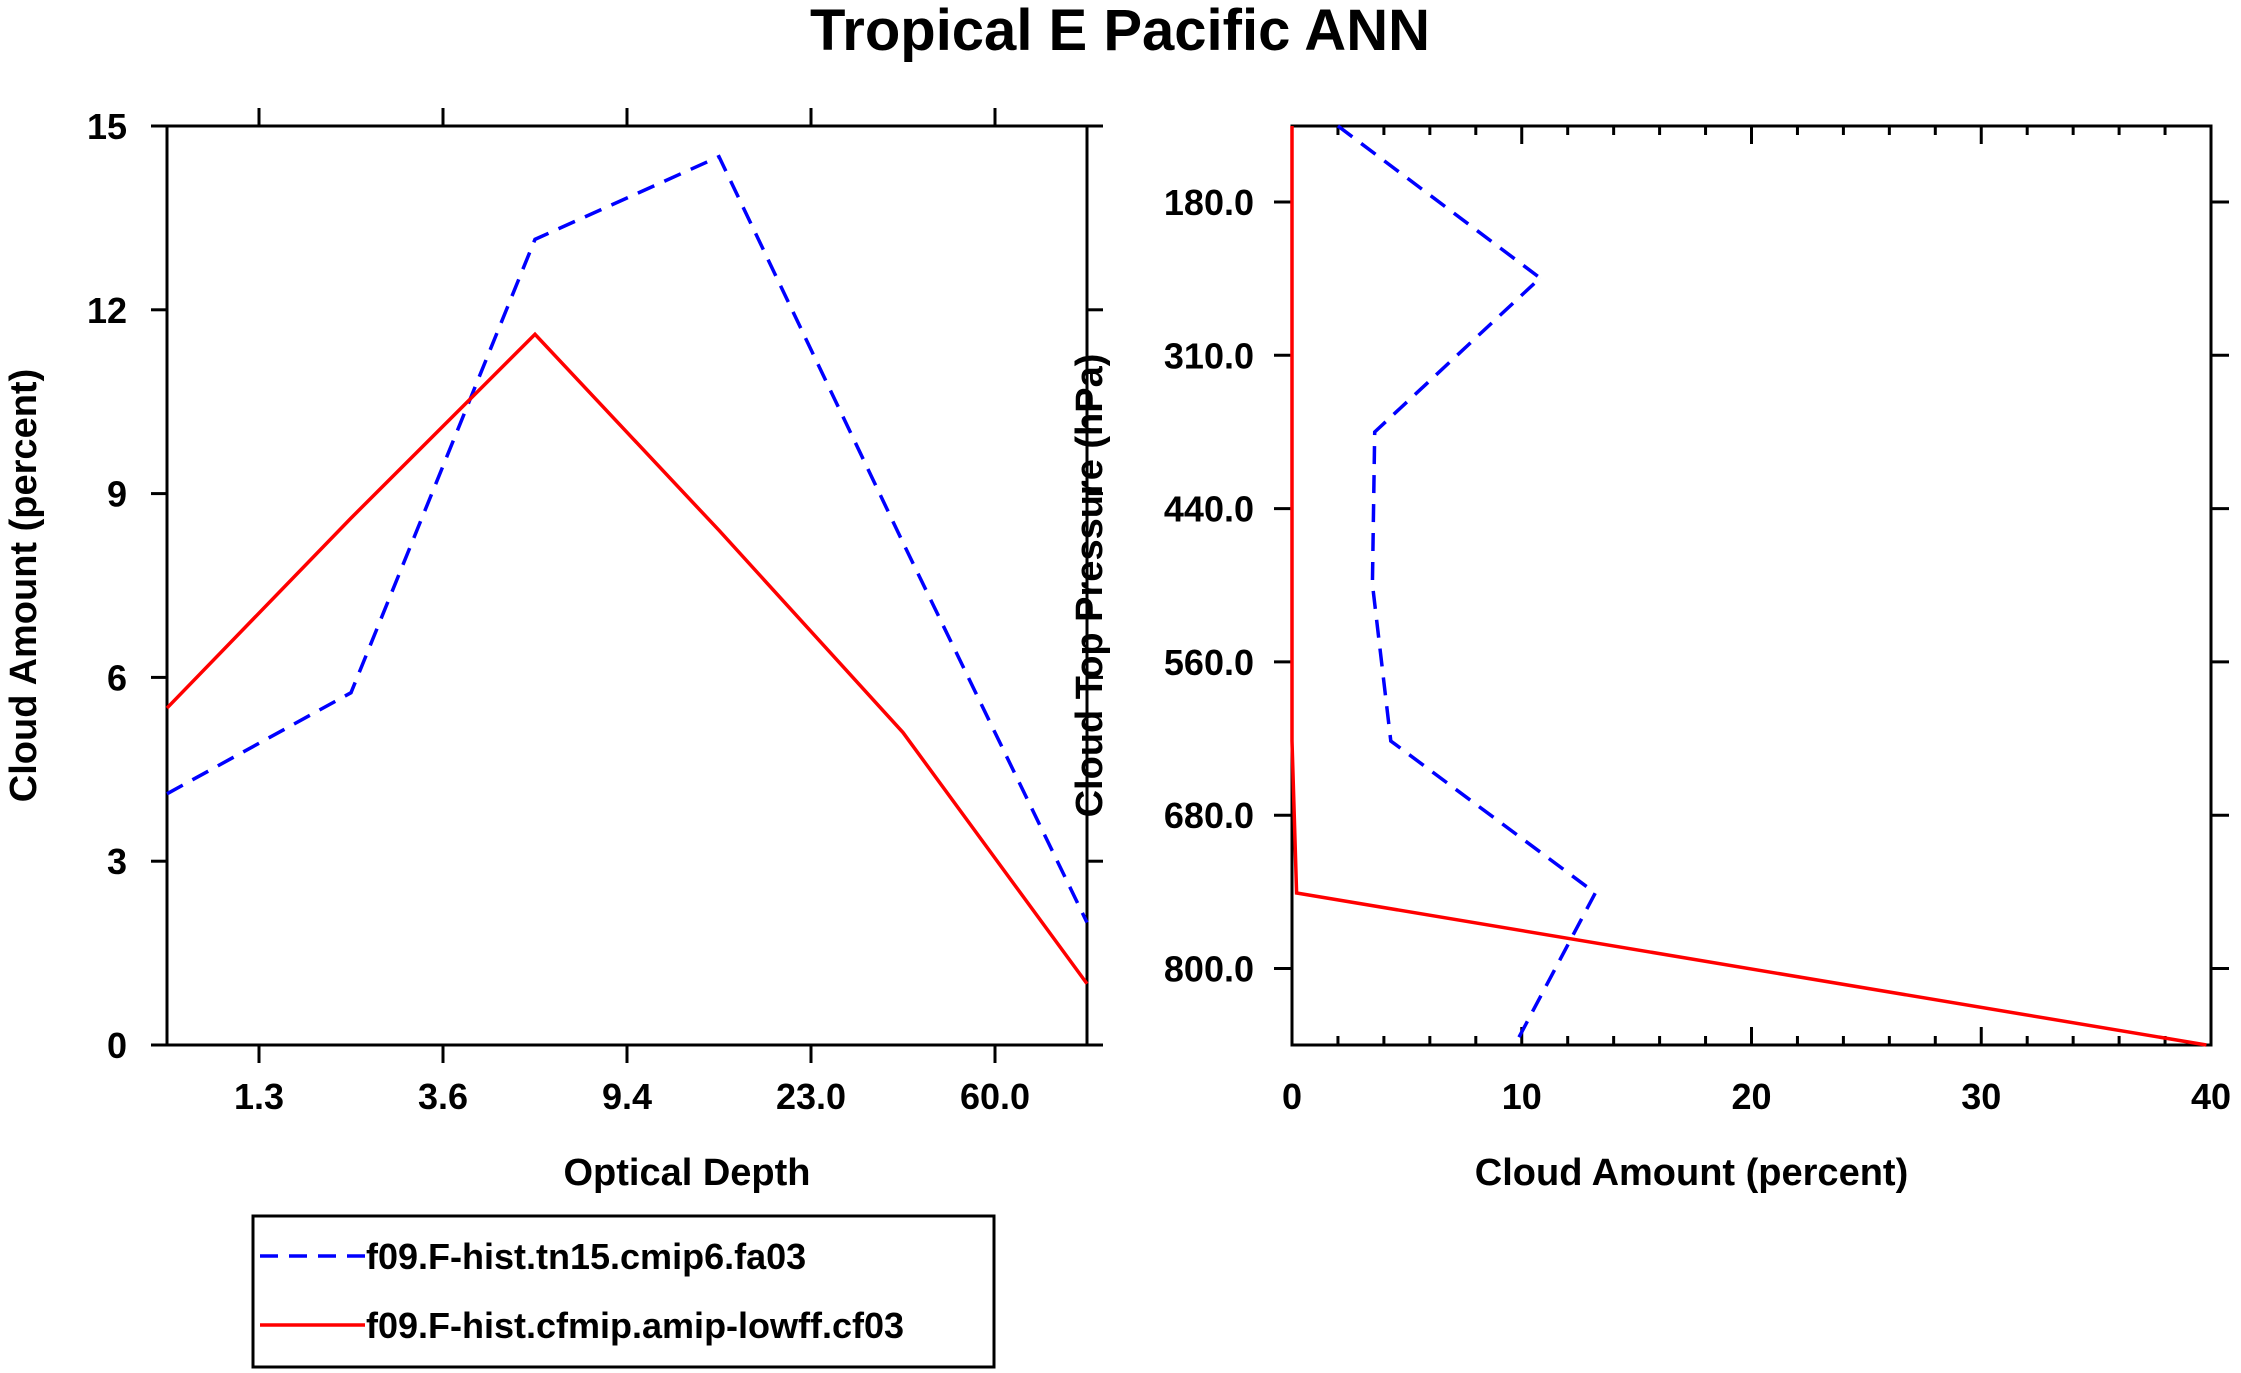 This screenshot has height=1373, width=2241. What do you see at coordinates (1209, 355) in the screenshot?
I see `right-y-tick-label: 310.0` at bounding box center [1209, 355].